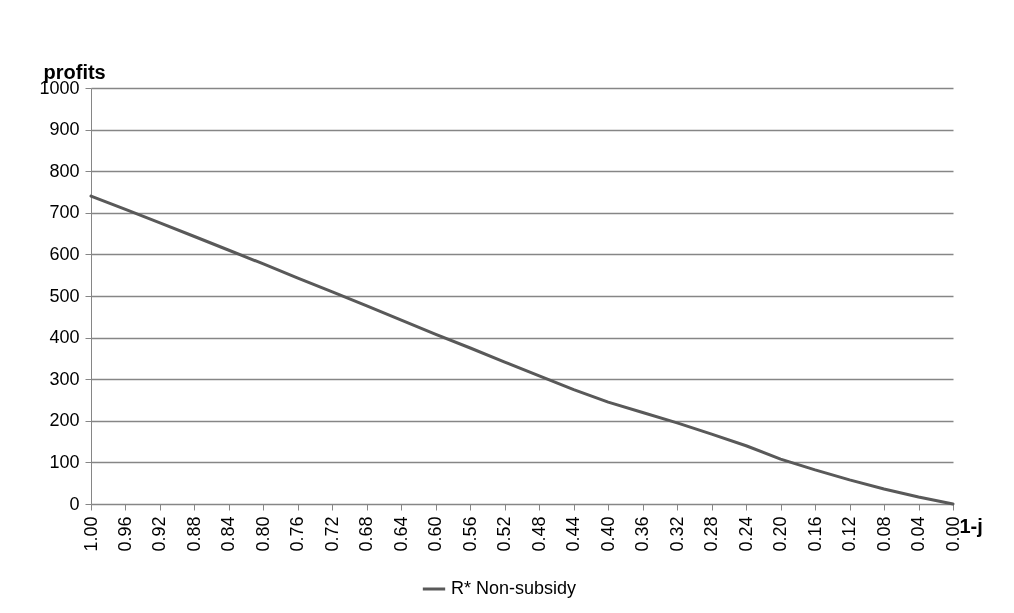 Image resolution: width=1014 pixels, height=613 pixels. I want to click on y-tick-label: 400, so click(64, 337).